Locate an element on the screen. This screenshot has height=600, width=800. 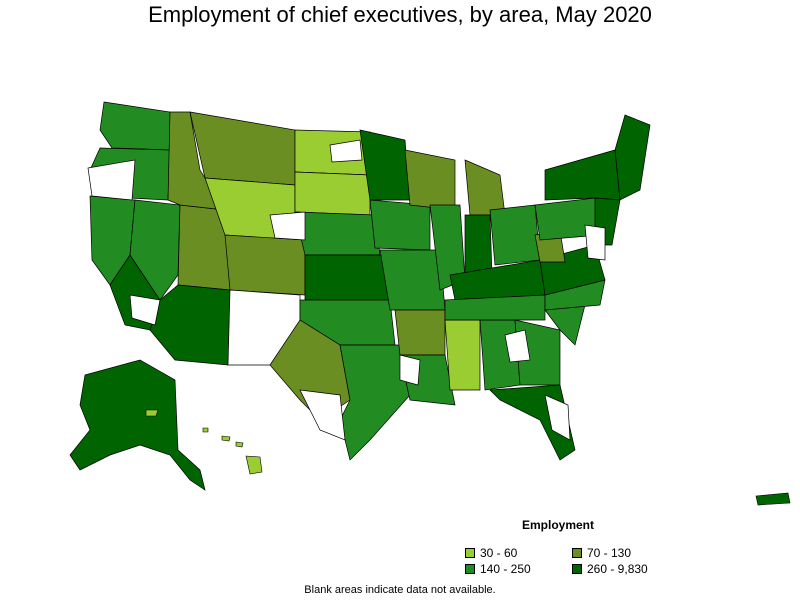
region-hawaii is located at coordinates (232, 451).